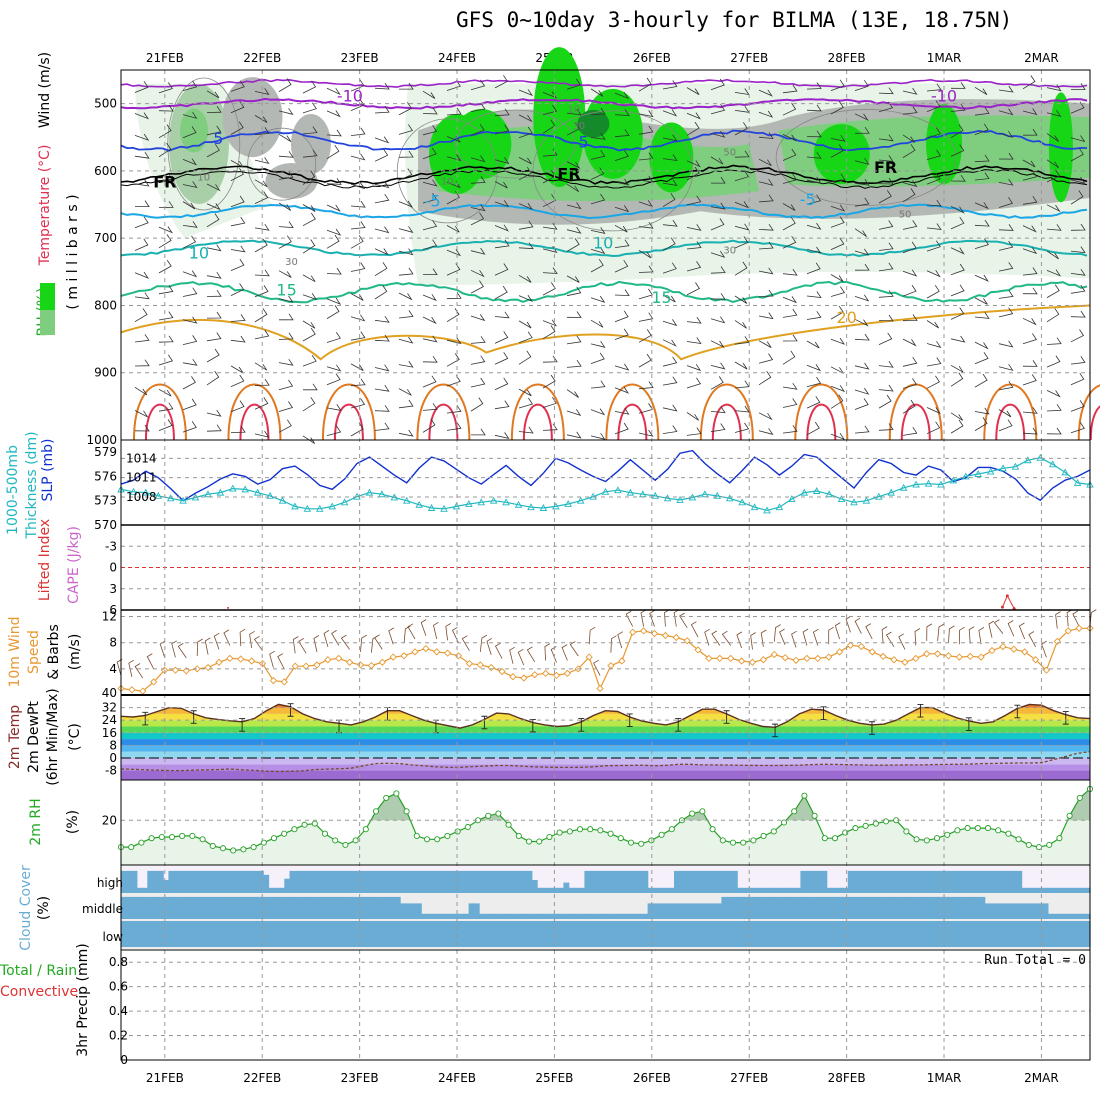 The height and width of the screenshot is (1100, 1100). Describe the element at coordinates (105, 501) in the screenshot. I see `thickness-tick-label: 573` at that location.